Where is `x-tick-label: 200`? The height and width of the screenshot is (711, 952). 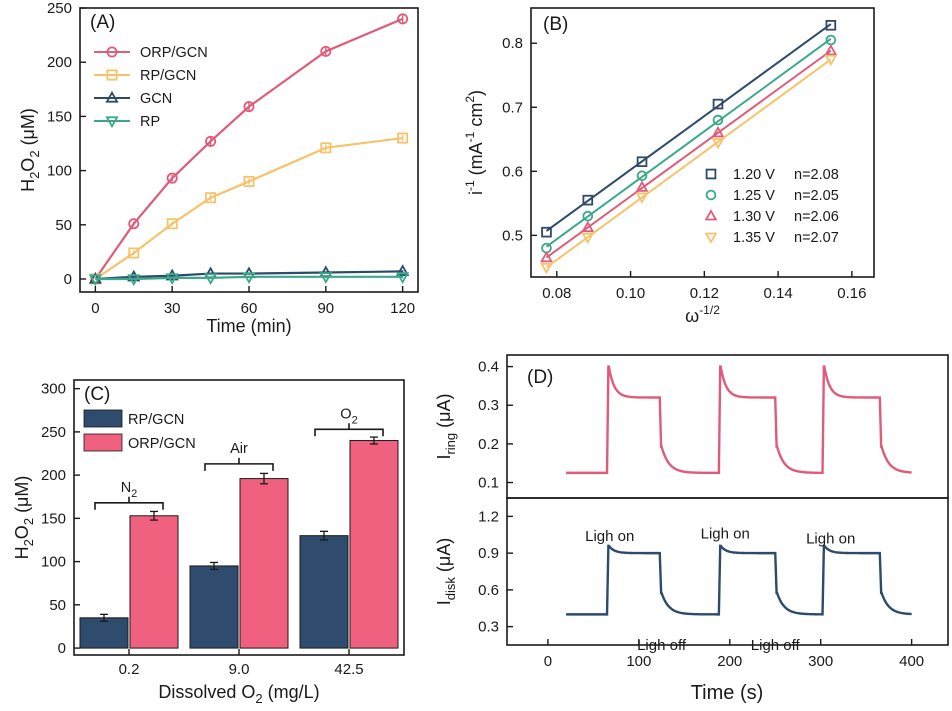 x-tick-label: 200 is located at coordinates (729, 661).